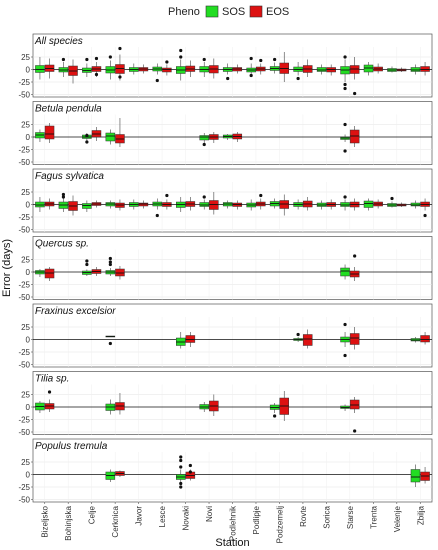 The image size is (438, 550). Describe the element at coordinates (420, 515) in the screenshot. I see `x-tick-label: Zbilja` at that location.